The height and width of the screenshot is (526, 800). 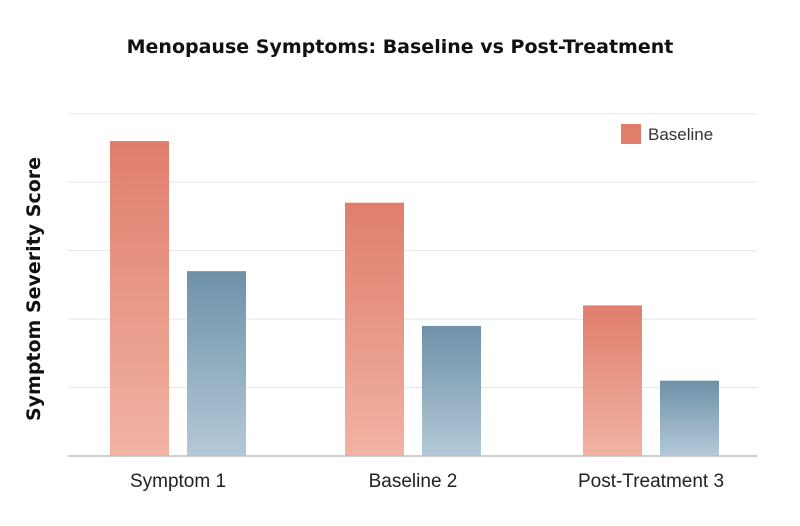 I want to click on y-axis-label: Symptom Severity Score, so click(x=34, y=289).